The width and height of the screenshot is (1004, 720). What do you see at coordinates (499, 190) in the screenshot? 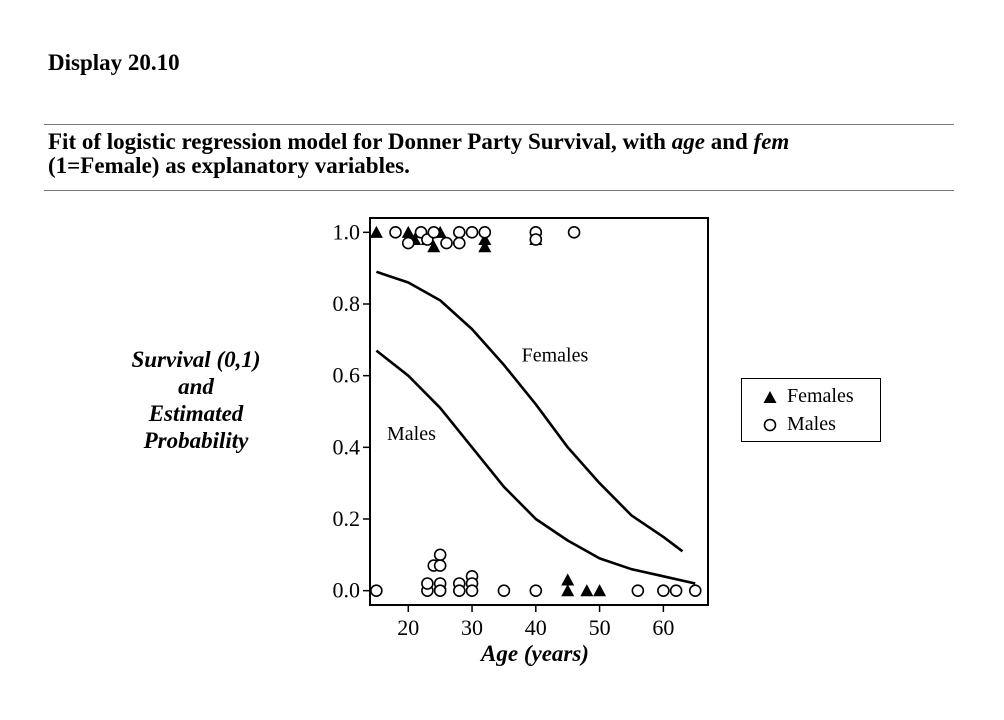
I see `caption-bottom-rule` at bounding box center [499, 190].